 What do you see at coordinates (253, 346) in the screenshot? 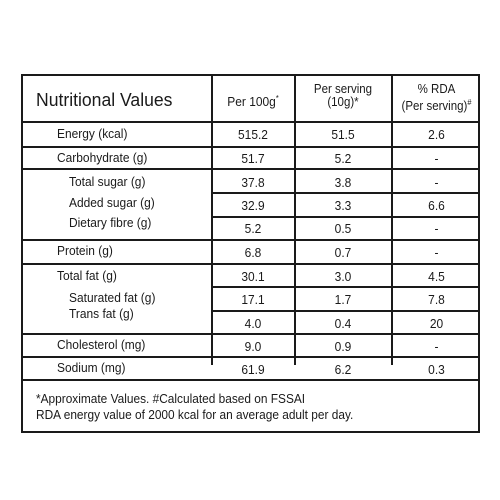
I see `cholesterol-per-100g: 9.0` at bounding box center [253, 346].